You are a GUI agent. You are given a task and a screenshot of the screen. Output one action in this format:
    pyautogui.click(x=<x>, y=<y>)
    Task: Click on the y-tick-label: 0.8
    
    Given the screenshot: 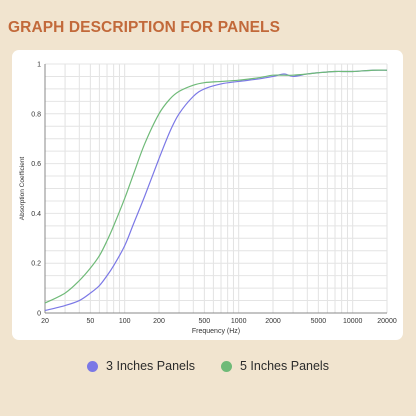 What is the action you would take?
    pyautogui.click(x=36, y=114)
    